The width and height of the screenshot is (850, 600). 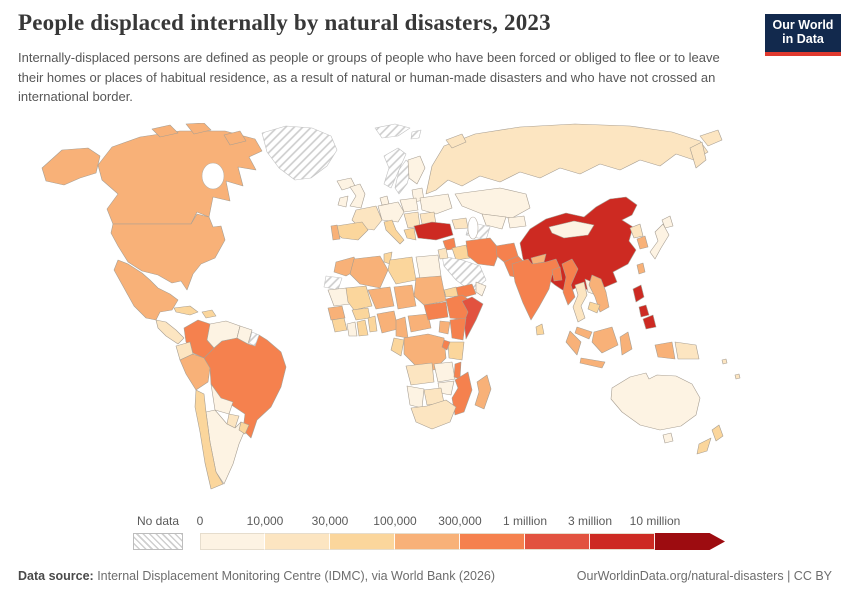 I want to click on country-portugal, so click(x=335, y=232).